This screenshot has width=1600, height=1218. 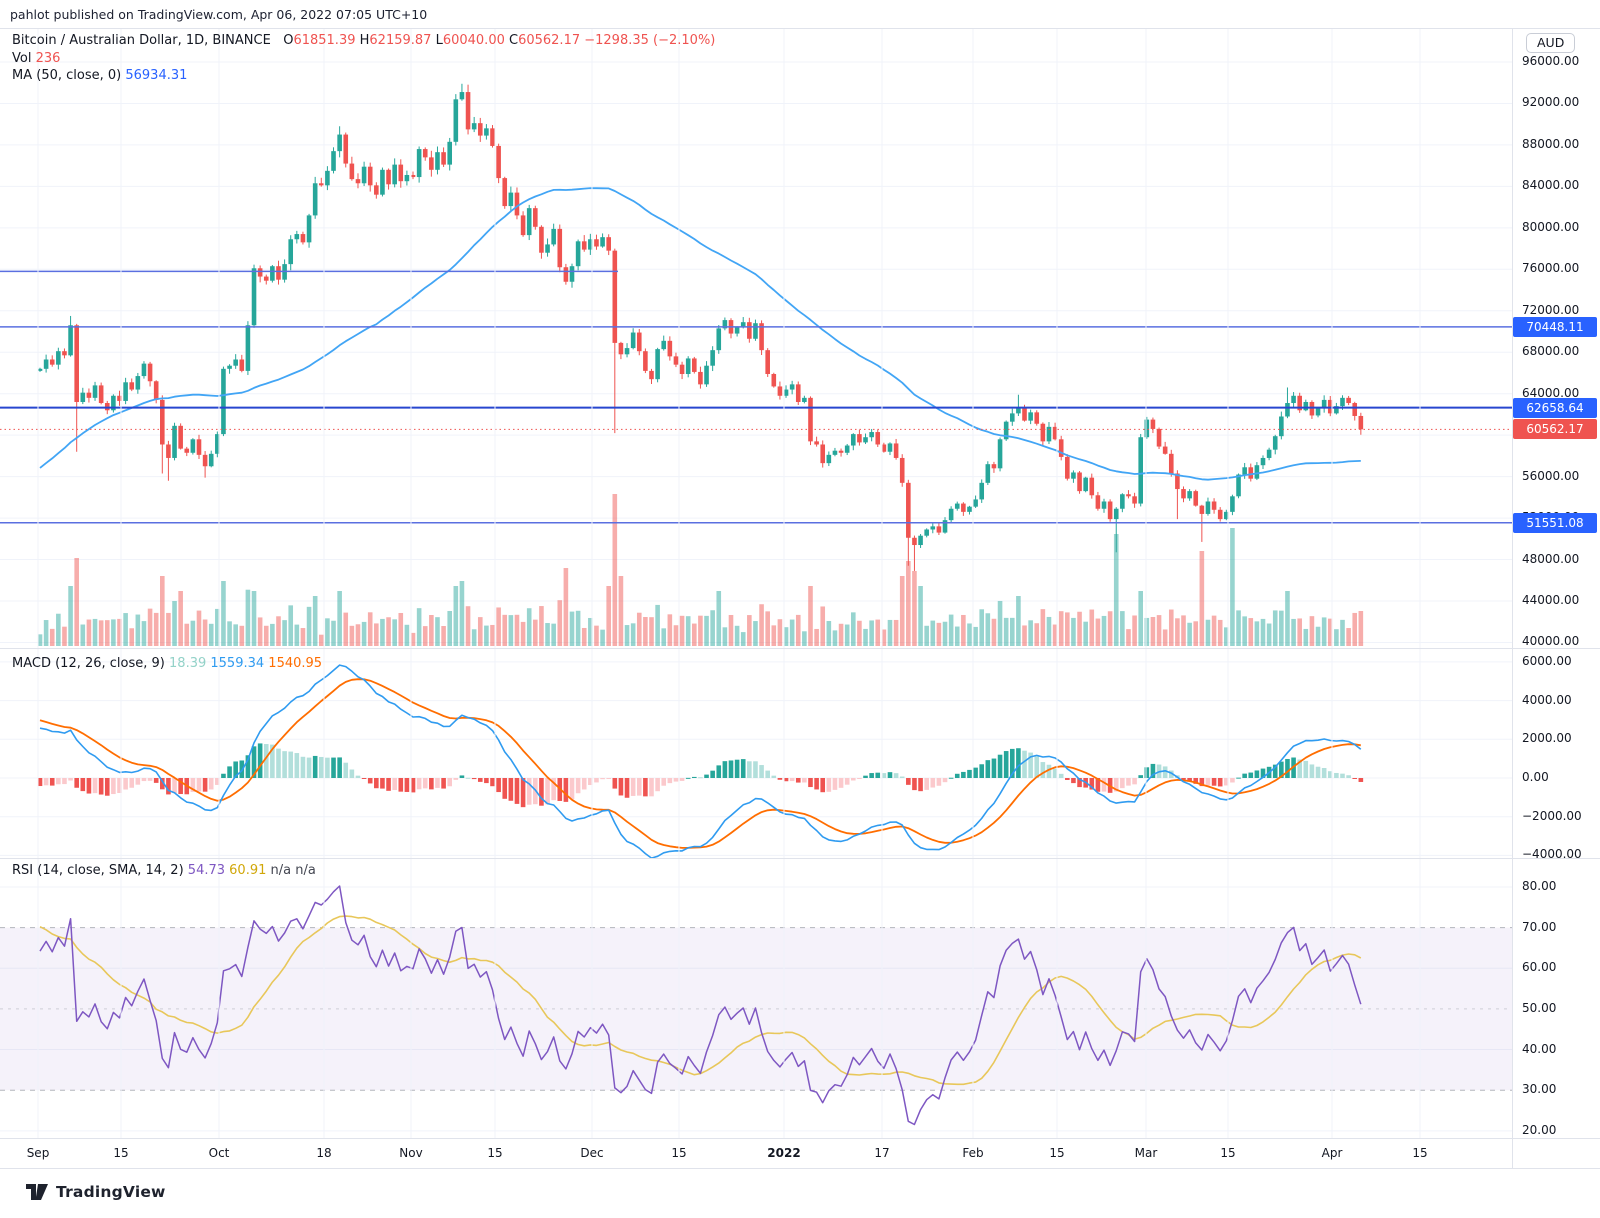 What do you see at coordinates (1146, 1153) in the screenshot?
I see `time-tick-label: Mar` at bounding box center [1146, 1153].